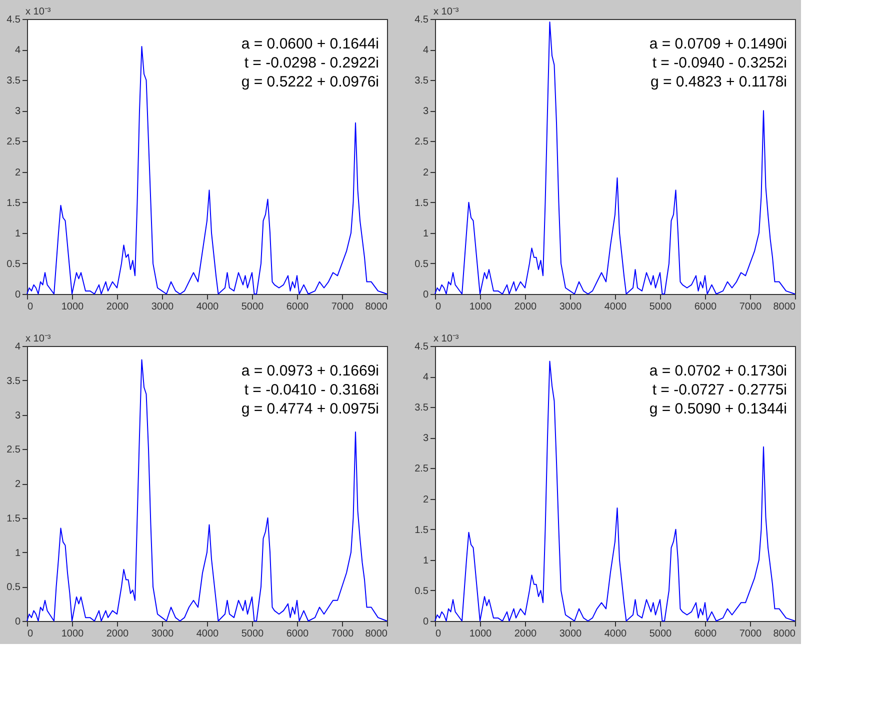 This screenshot has width=881, height=715. I want to click on annotation: g = 0.5090 + 0.1344i, so click(718, 409).